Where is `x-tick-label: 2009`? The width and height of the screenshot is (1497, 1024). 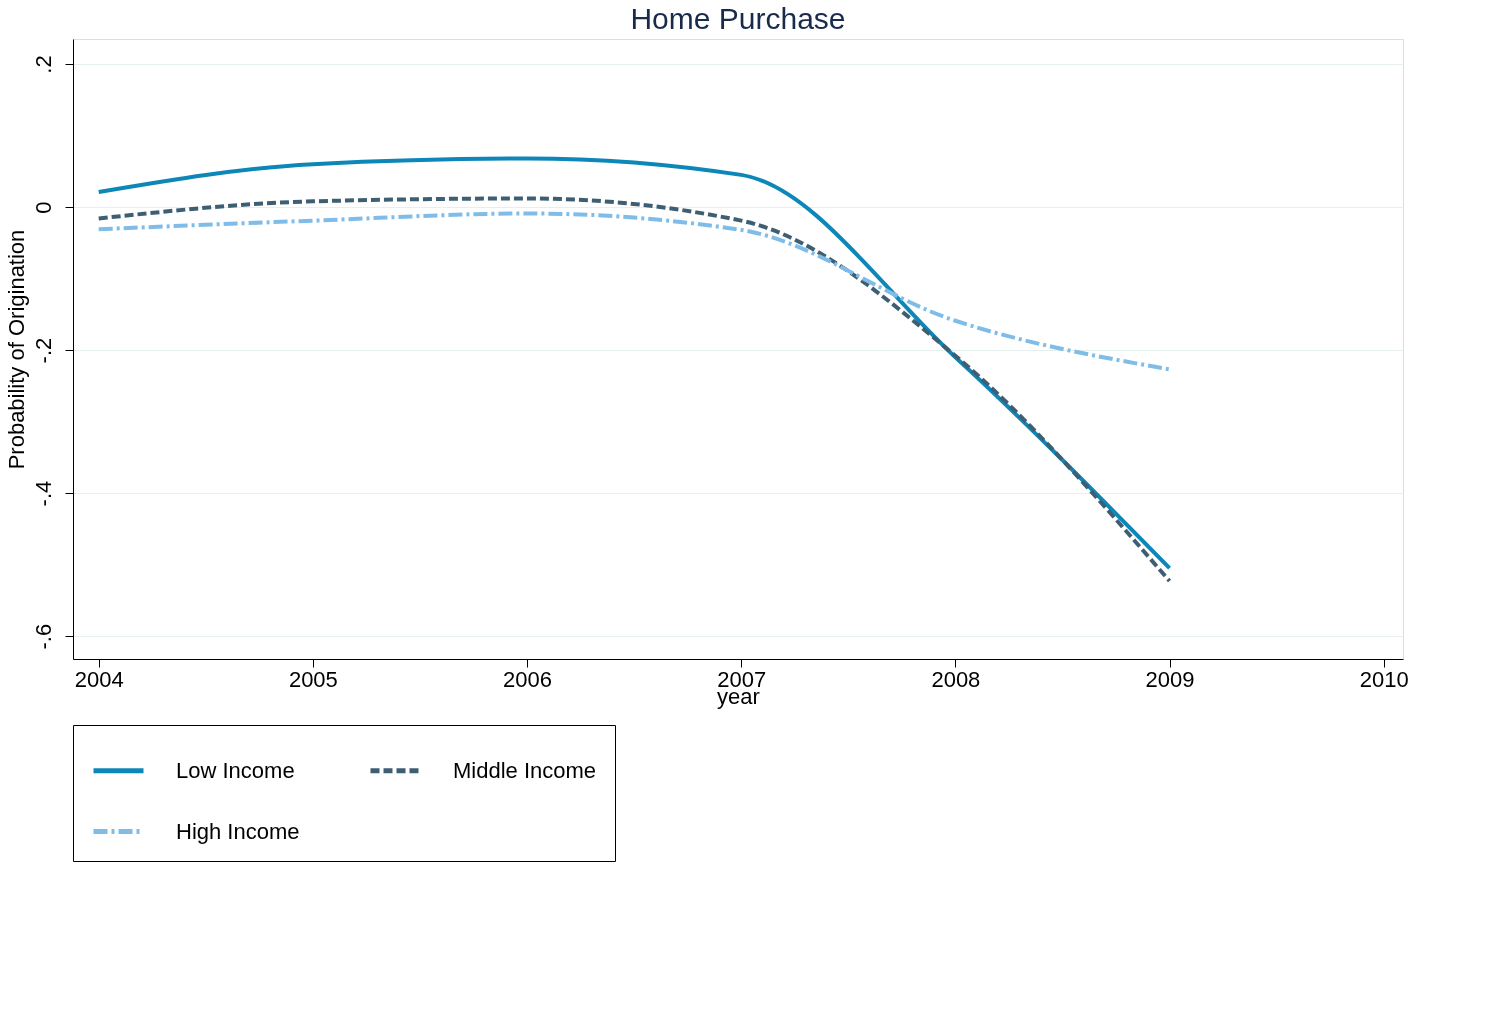 x-tick-label: 2009 is located at coordinates (1170, 679).